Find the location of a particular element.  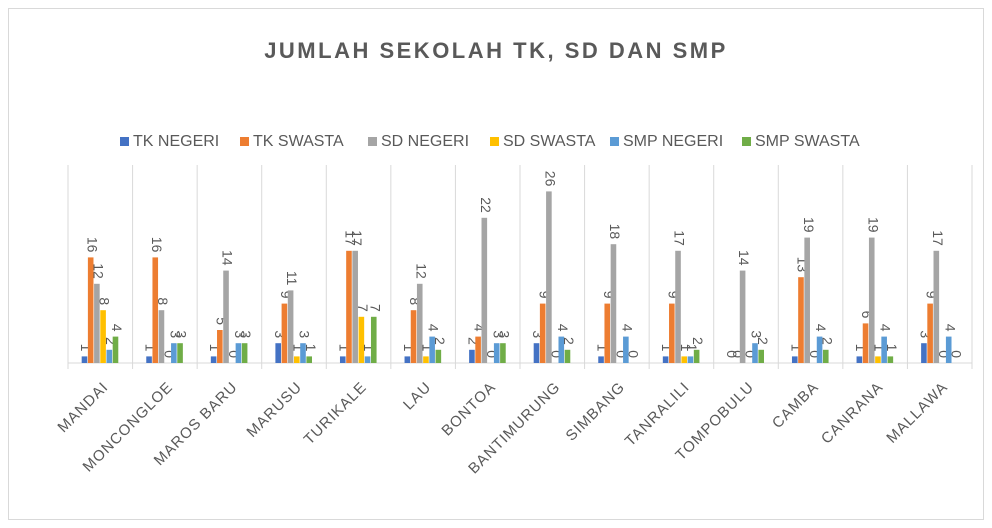

data-label: 14 is located at coordinates (744, 258).